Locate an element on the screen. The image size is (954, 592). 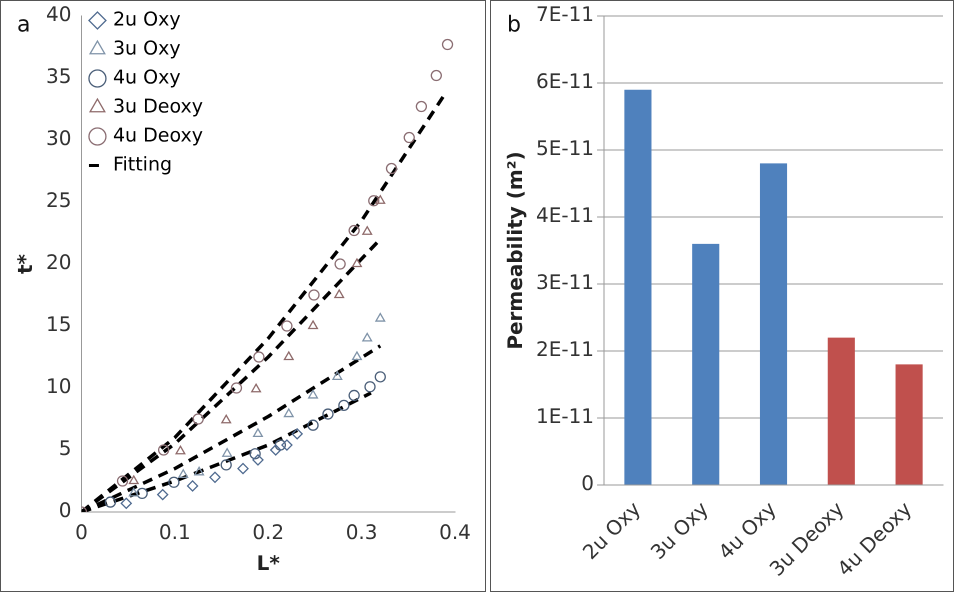
chart-title: a is located at coordinates (23, 25).